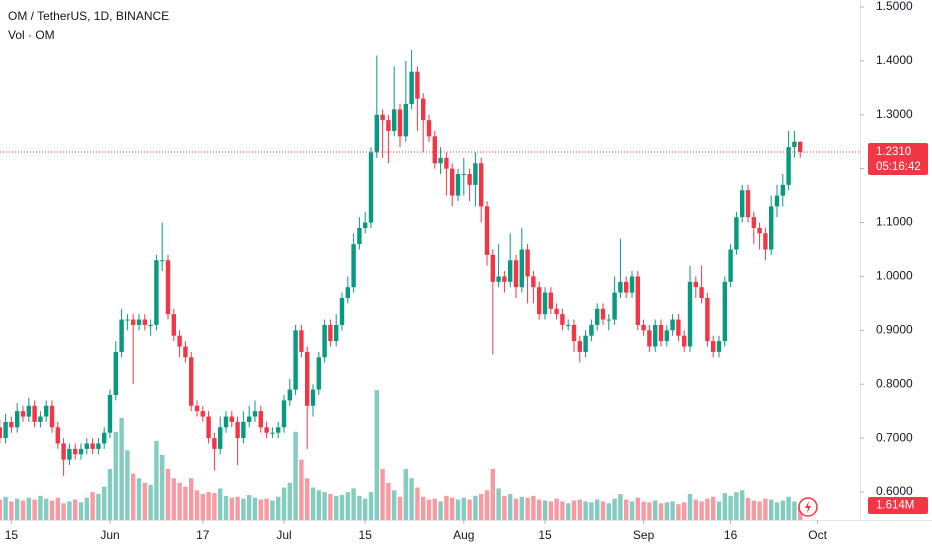 The height and width of the screenshot is (550, 932). I want to click on chart-title: OM / TetherUS, 1D, BINANCE, so click(88, 16).